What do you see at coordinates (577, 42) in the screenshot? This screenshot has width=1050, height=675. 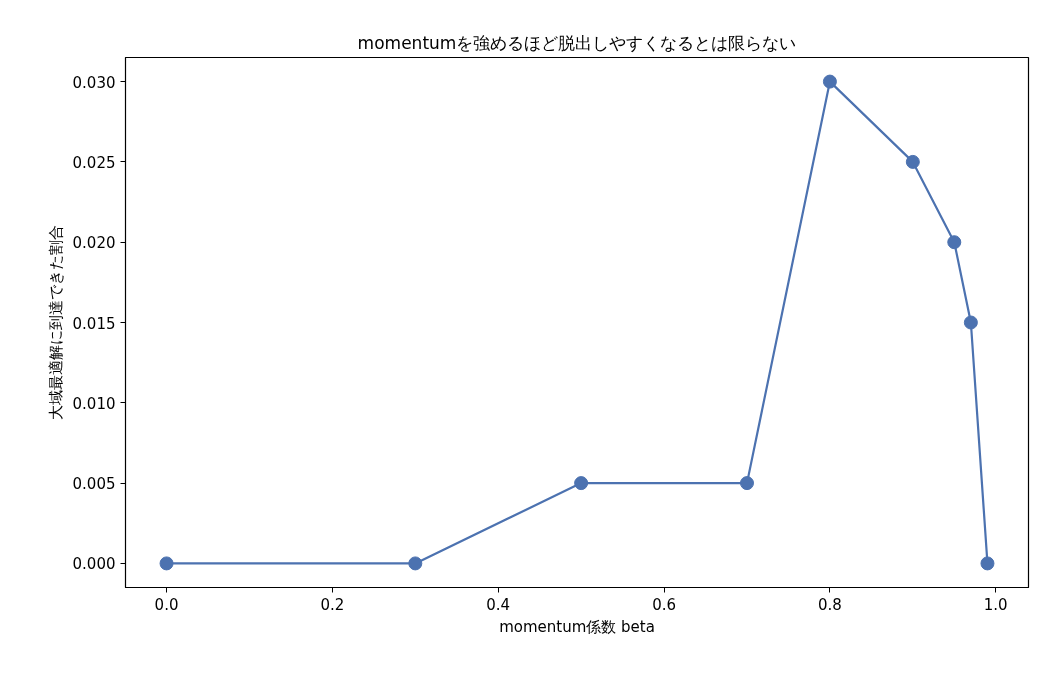 I see `chart-title: momentumを強めるほど脱出しやすくなるとは限らない` at bounding box center [577, 42].